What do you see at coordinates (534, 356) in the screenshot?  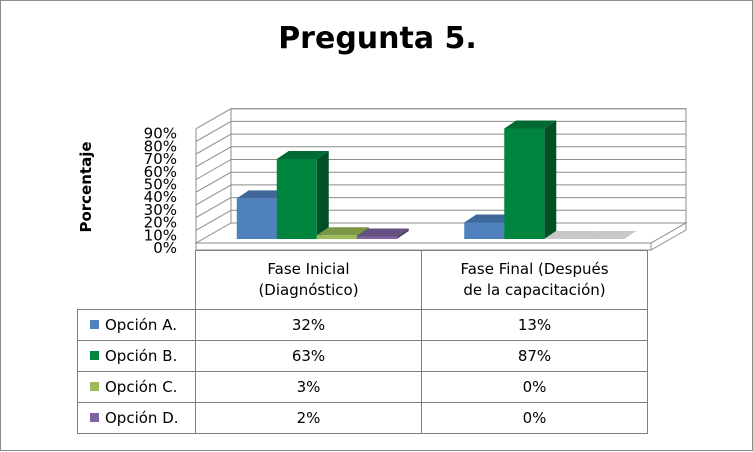 I see `data-cell: 87%` at bounding box center [534, 356].